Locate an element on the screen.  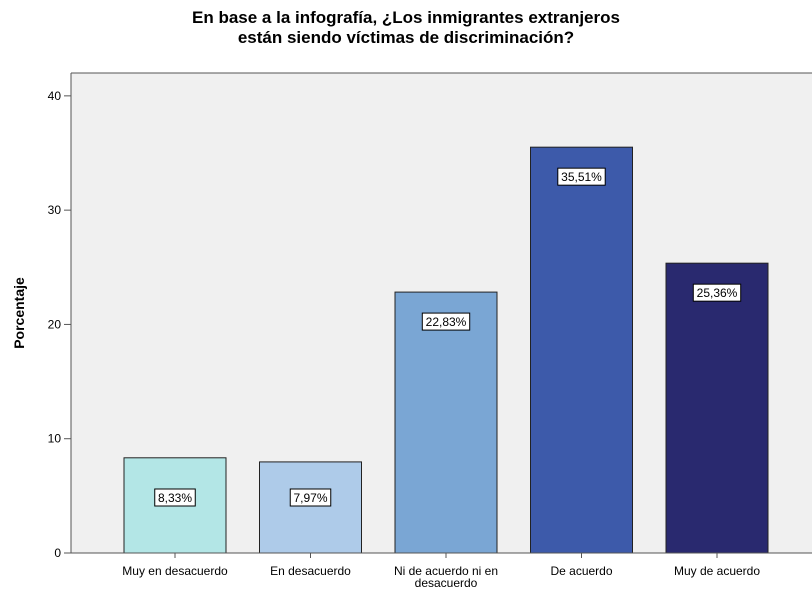
x-tick-label: De acuerdo is located at coordinates (581, 571).